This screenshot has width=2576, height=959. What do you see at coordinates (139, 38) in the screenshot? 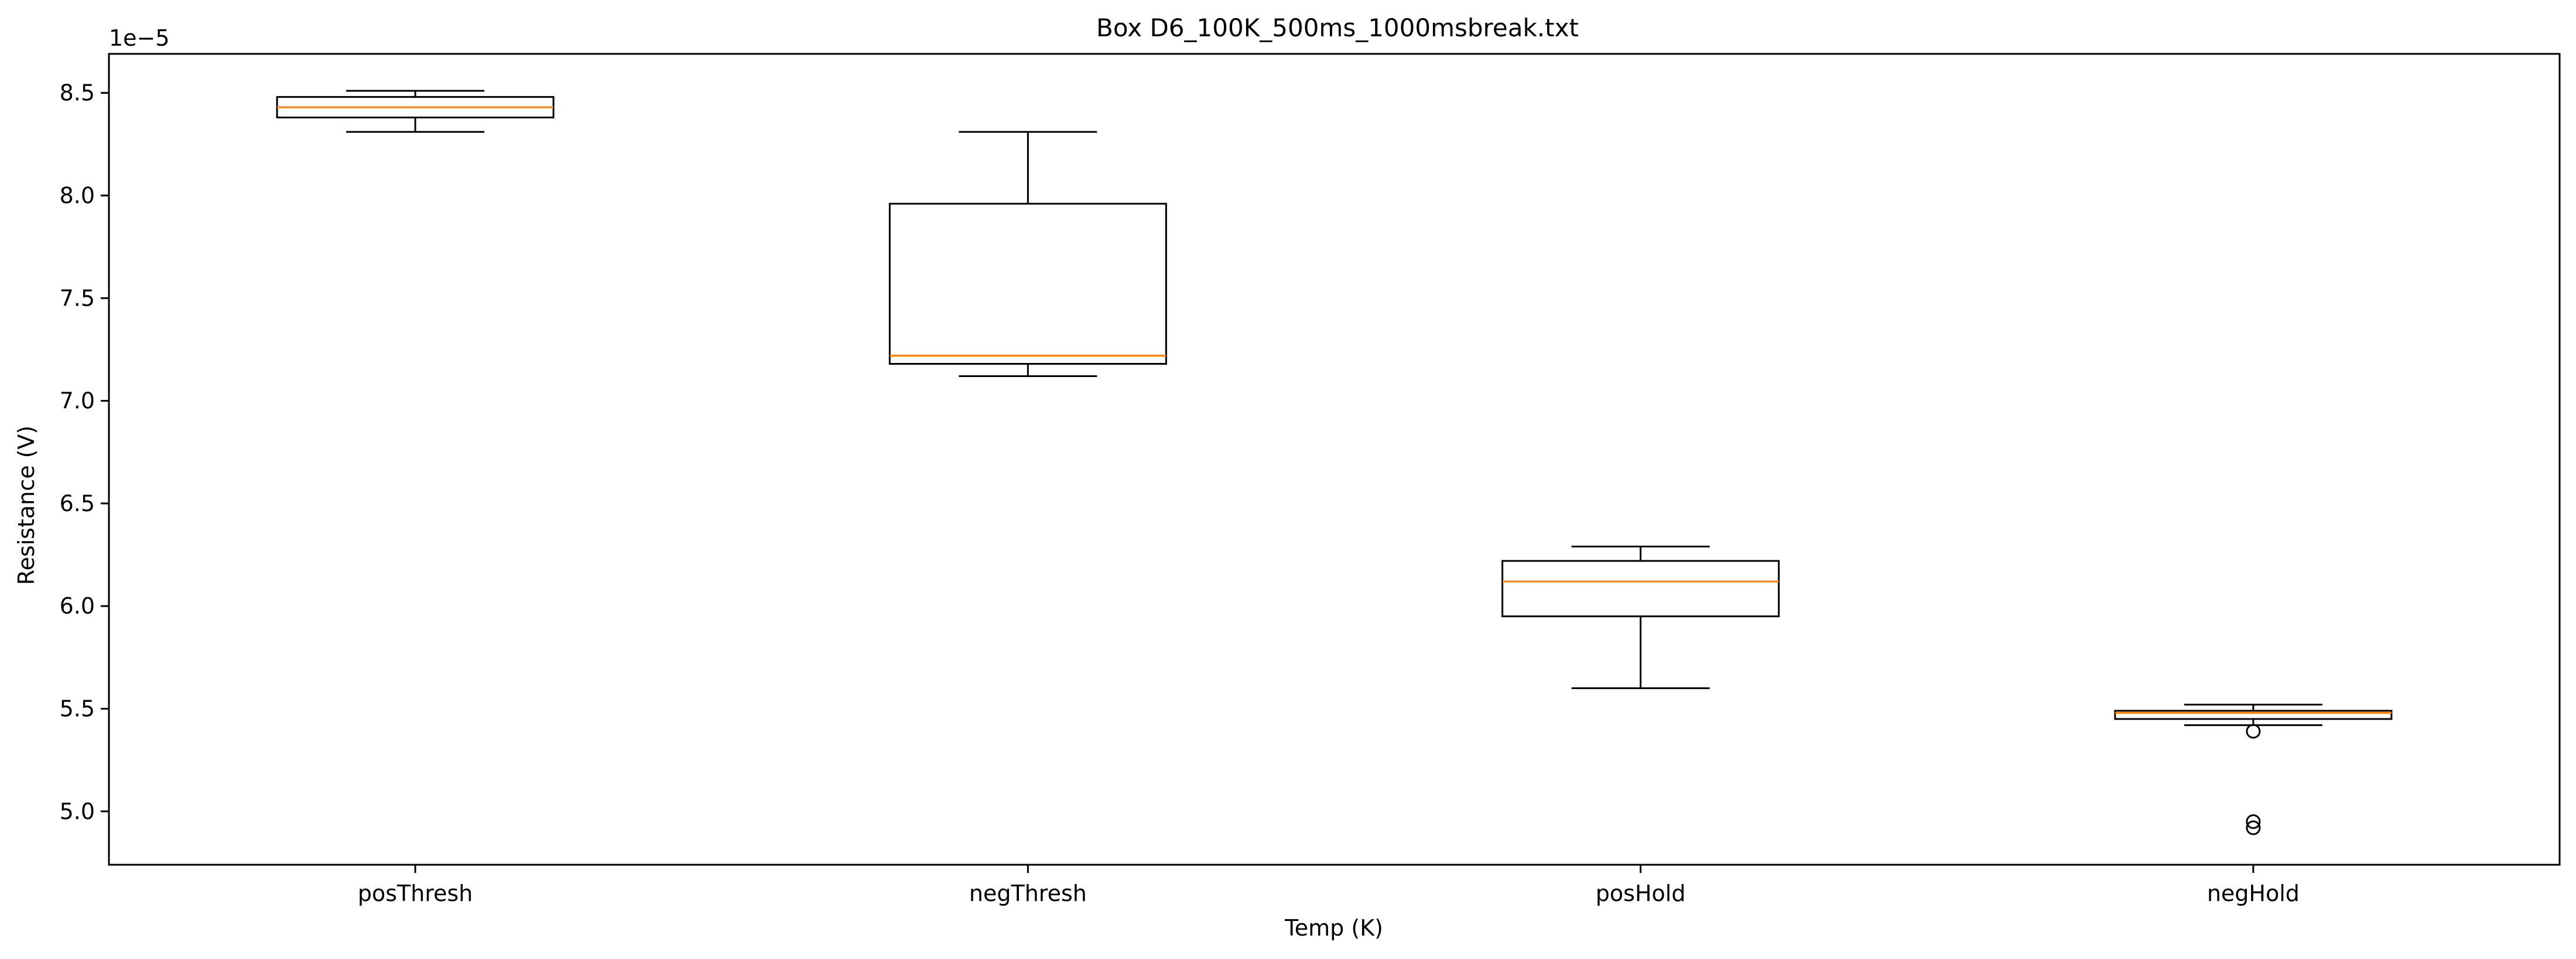
I see `y-offset-text: 1e−5` at bounding box center [139, 38].